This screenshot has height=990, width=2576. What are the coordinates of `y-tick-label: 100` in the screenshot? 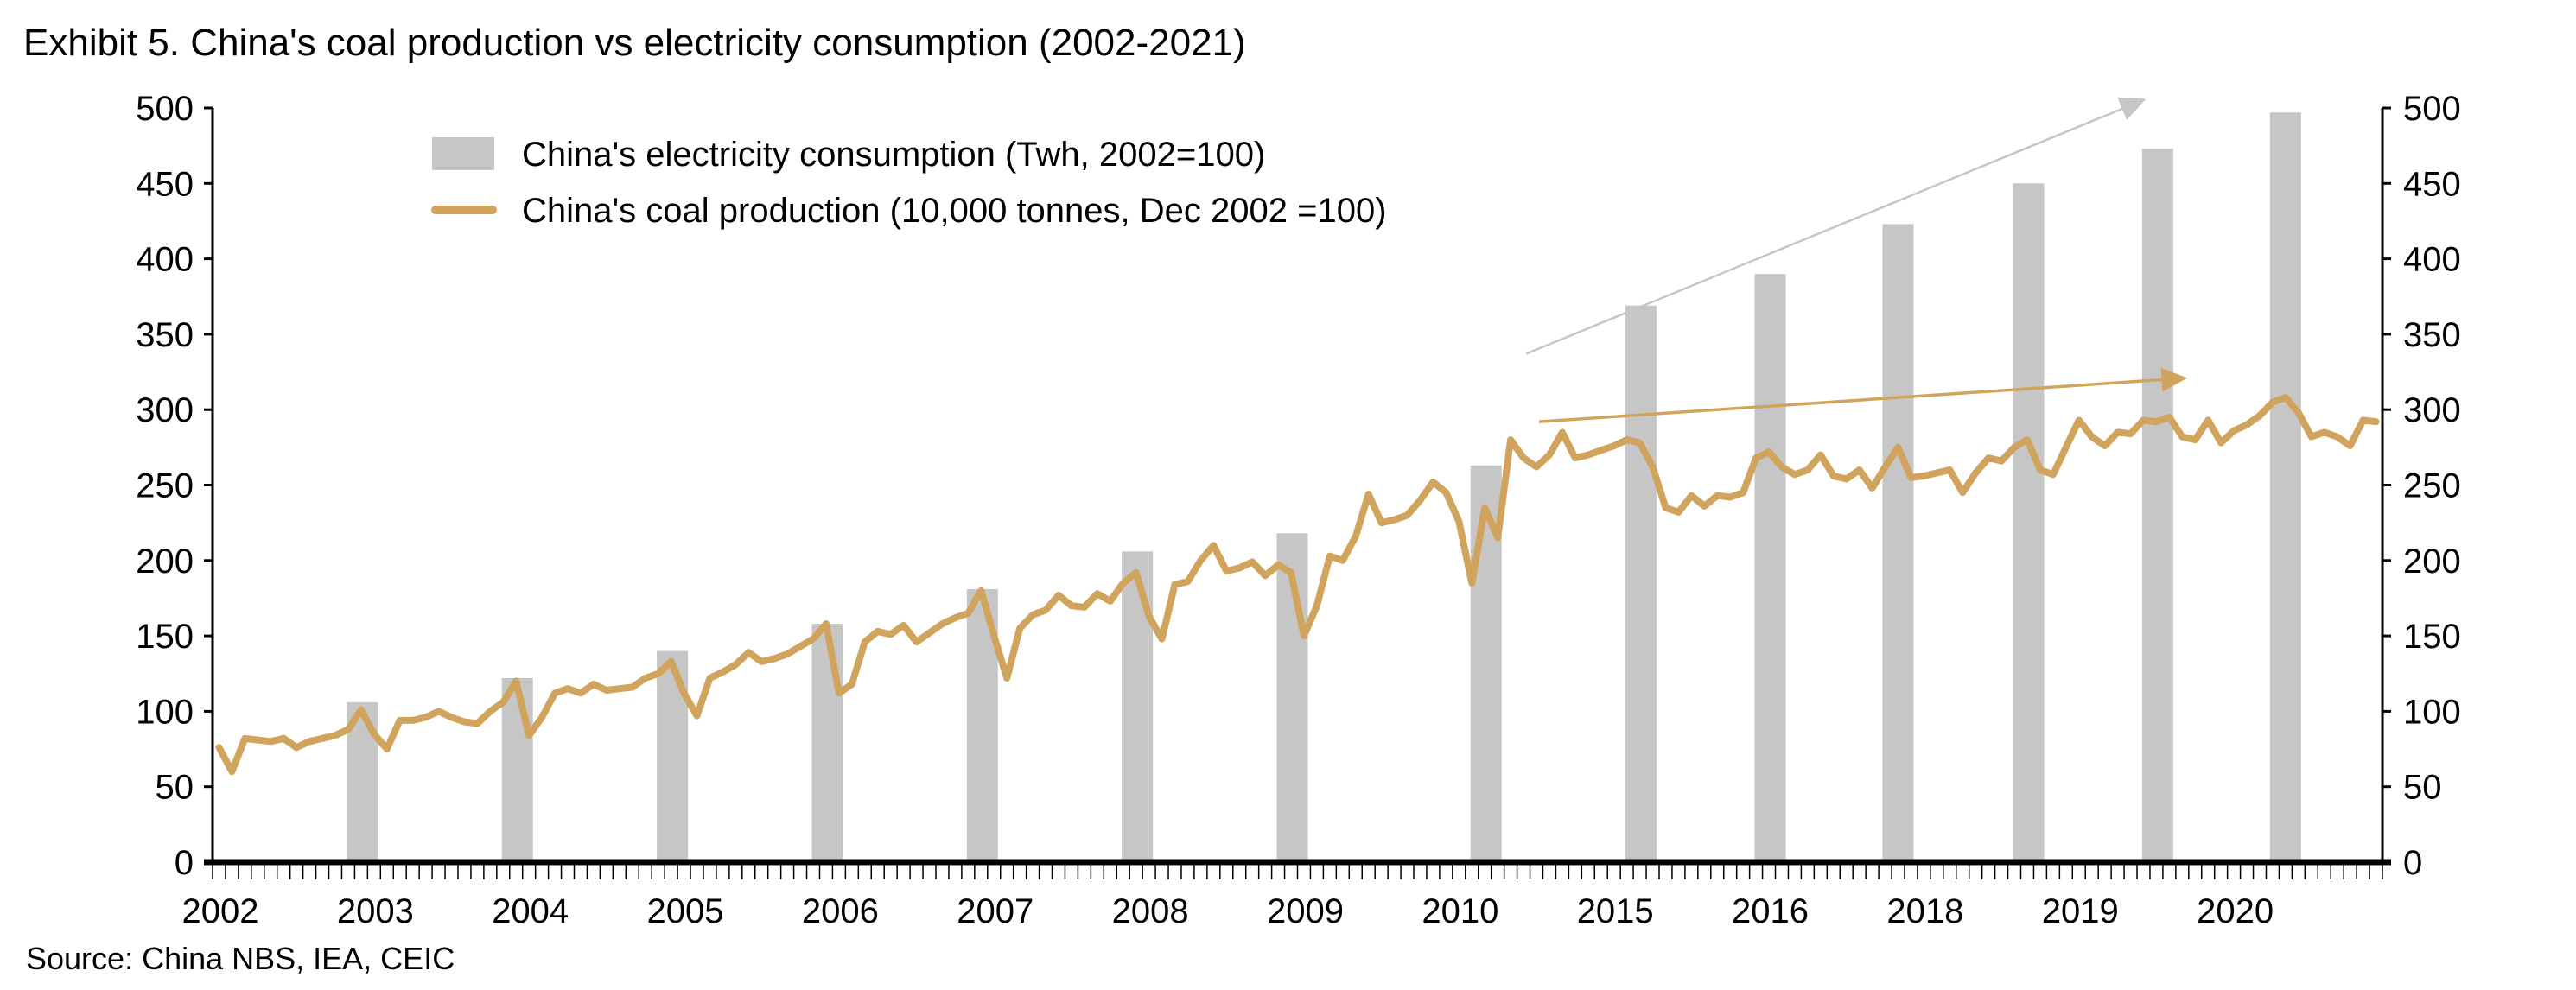 It's located at (165, 712).